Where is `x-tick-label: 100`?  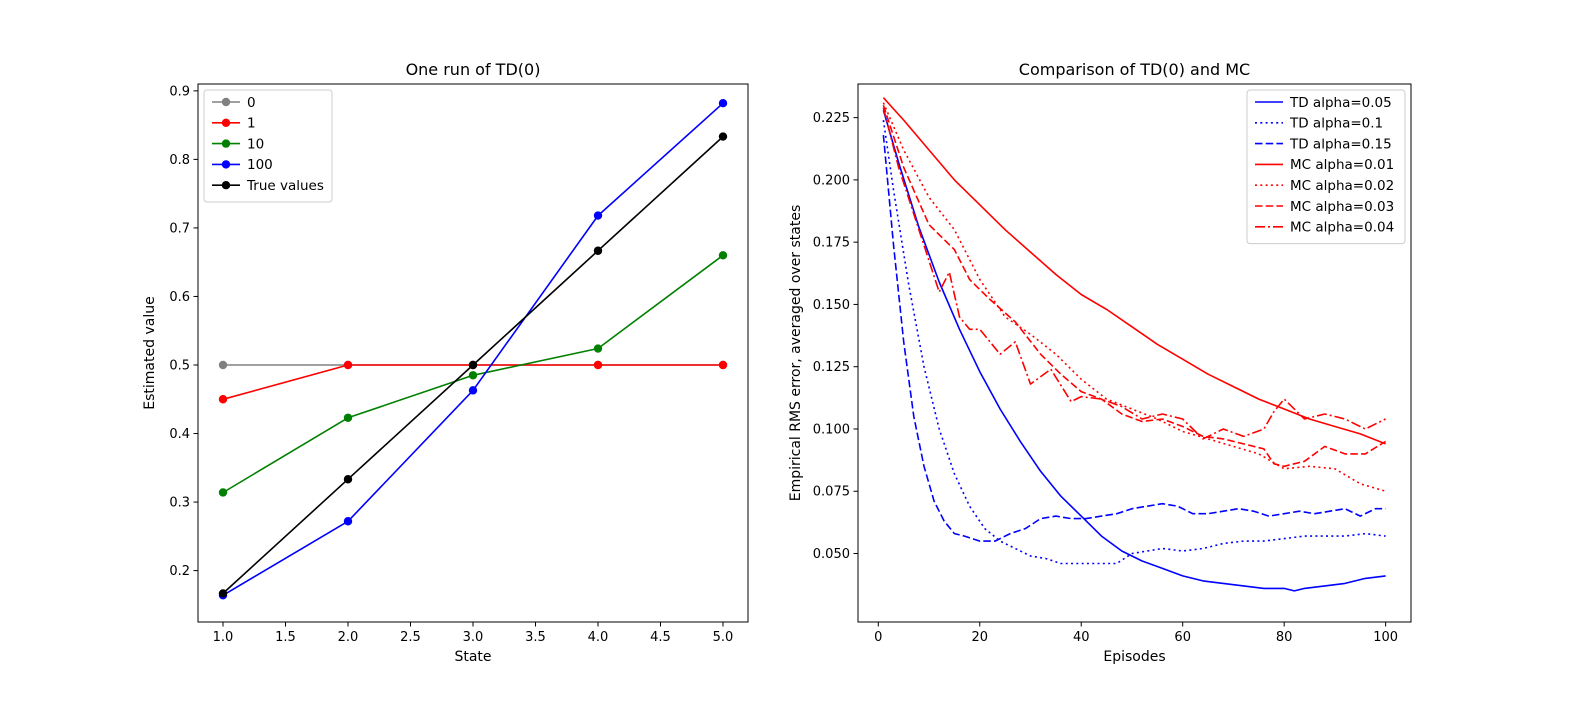 x-tick-label: 100 is located at coordinates (1385, 637).